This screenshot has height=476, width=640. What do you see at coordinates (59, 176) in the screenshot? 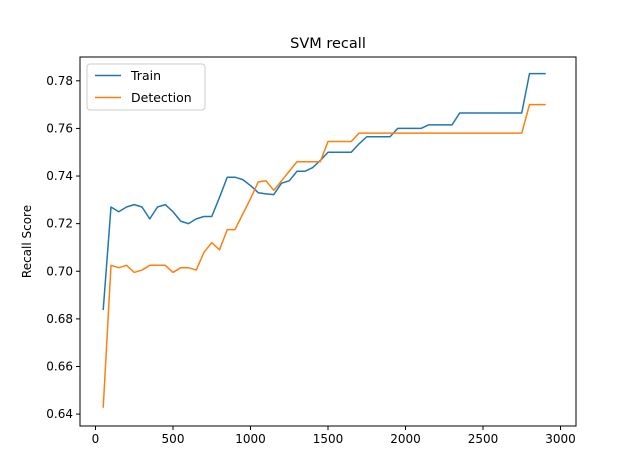
I see `y-tick-label: 0.74` at bounding box center [59, 176].